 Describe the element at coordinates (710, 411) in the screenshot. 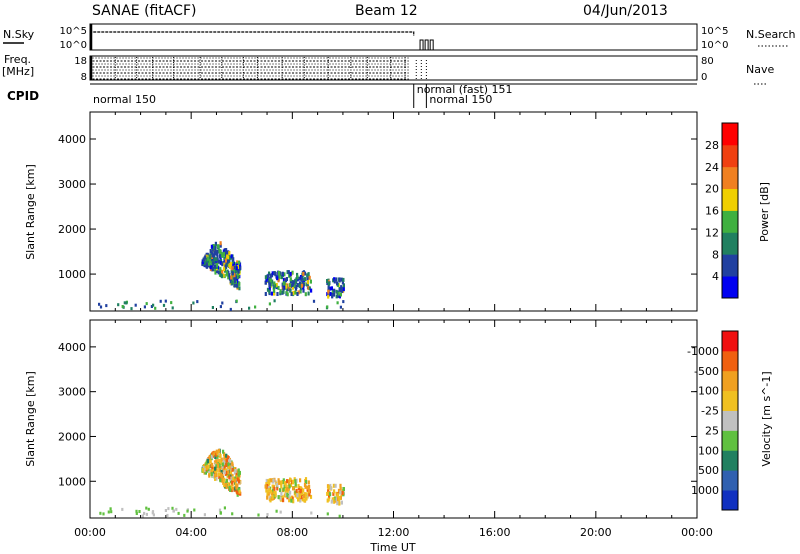

I see `colorbar-tick-label: -25` at that location.